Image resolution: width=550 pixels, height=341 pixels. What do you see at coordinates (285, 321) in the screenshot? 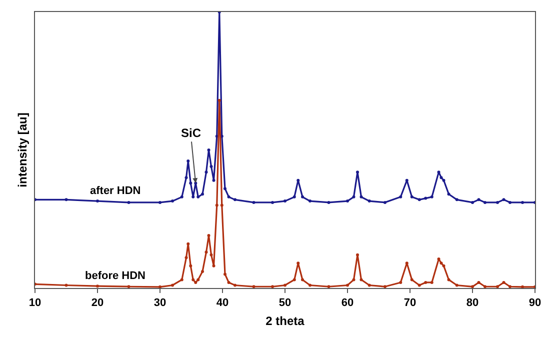
I see `x-axis-title: 2 theta` at bounding box center [285, 321].